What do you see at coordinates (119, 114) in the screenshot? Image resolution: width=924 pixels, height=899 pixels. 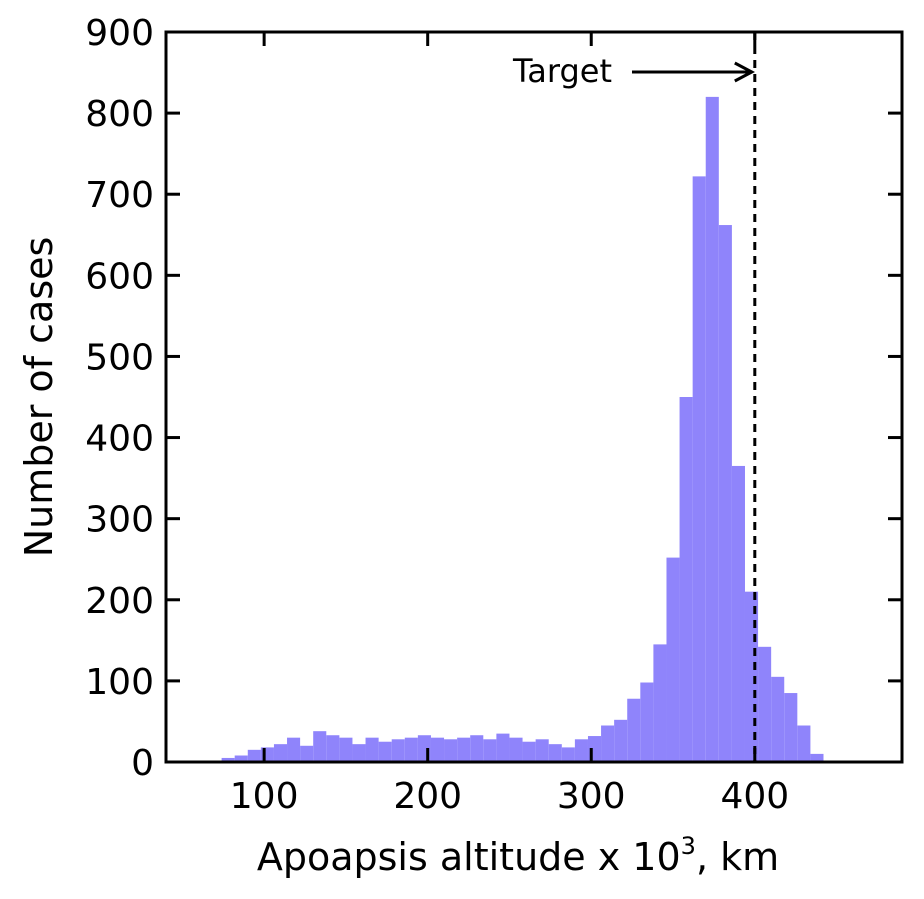 I see `y-tick-label: 800` at bounding box center [119, 114].